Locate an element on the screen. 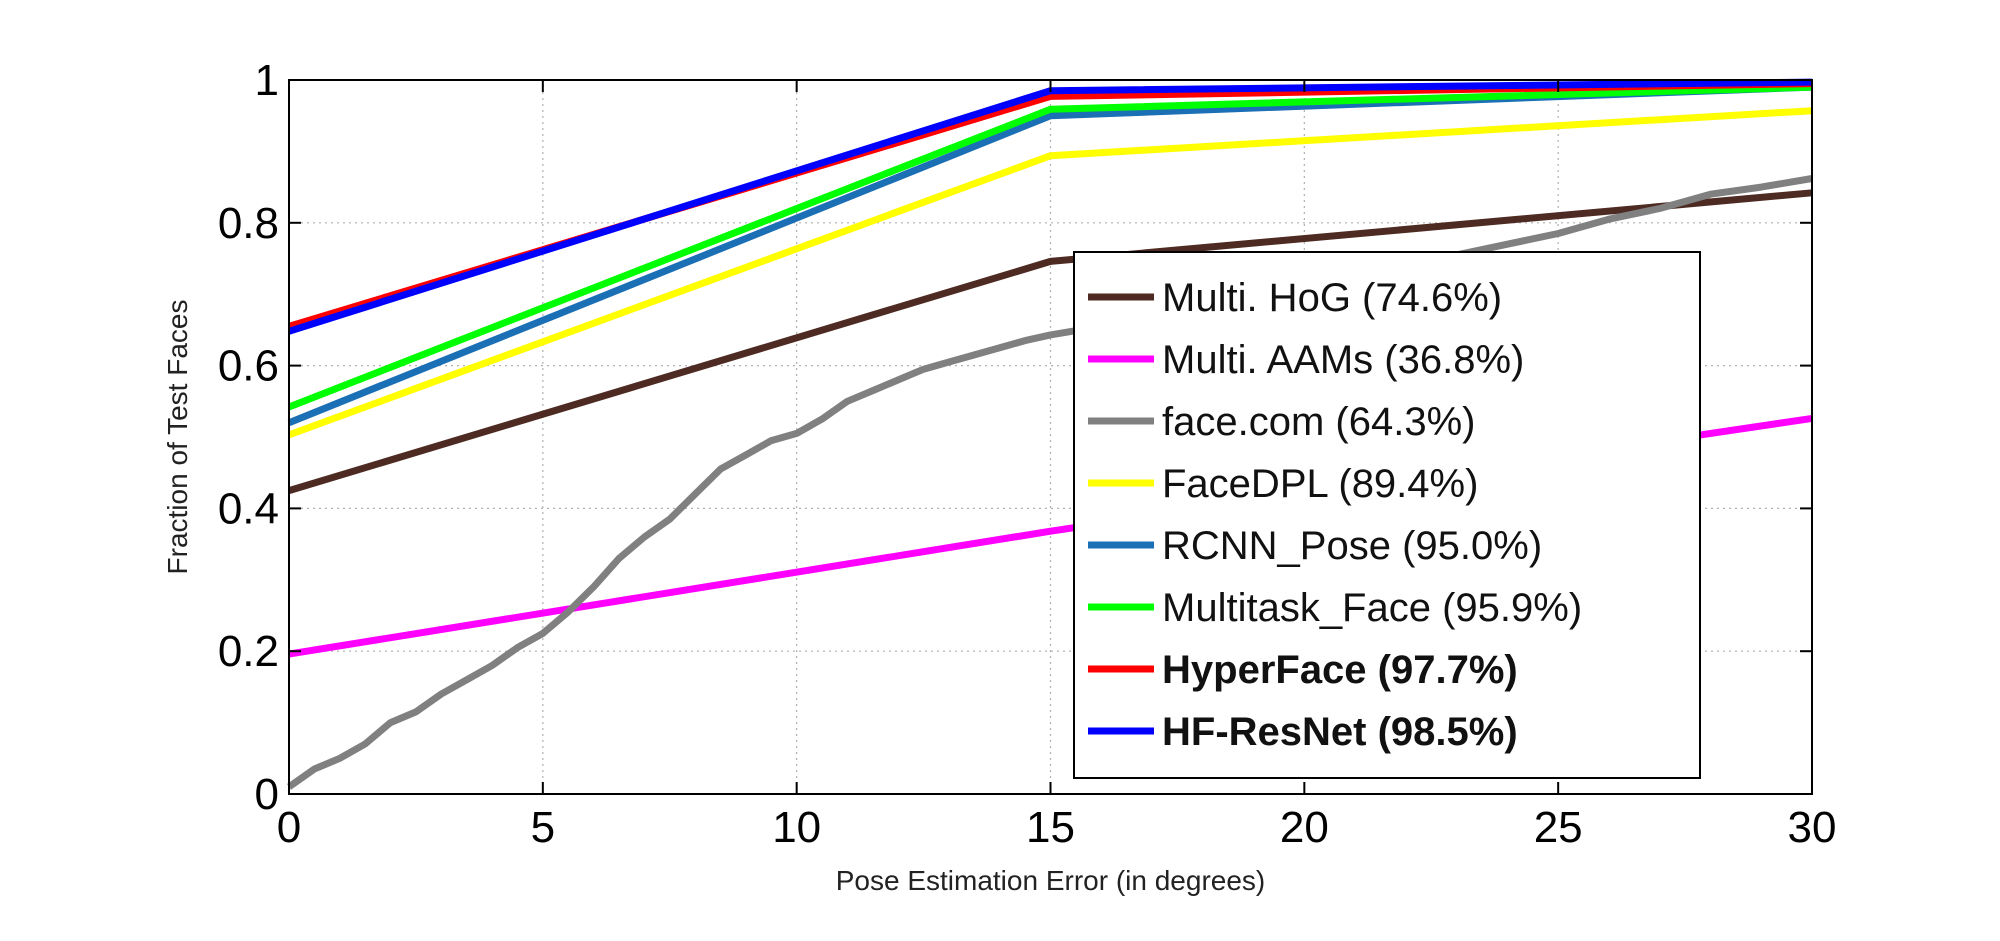 This screenshot has width=2000, height=941. y-tick-label: 1 is located at coordinates (267, 80).